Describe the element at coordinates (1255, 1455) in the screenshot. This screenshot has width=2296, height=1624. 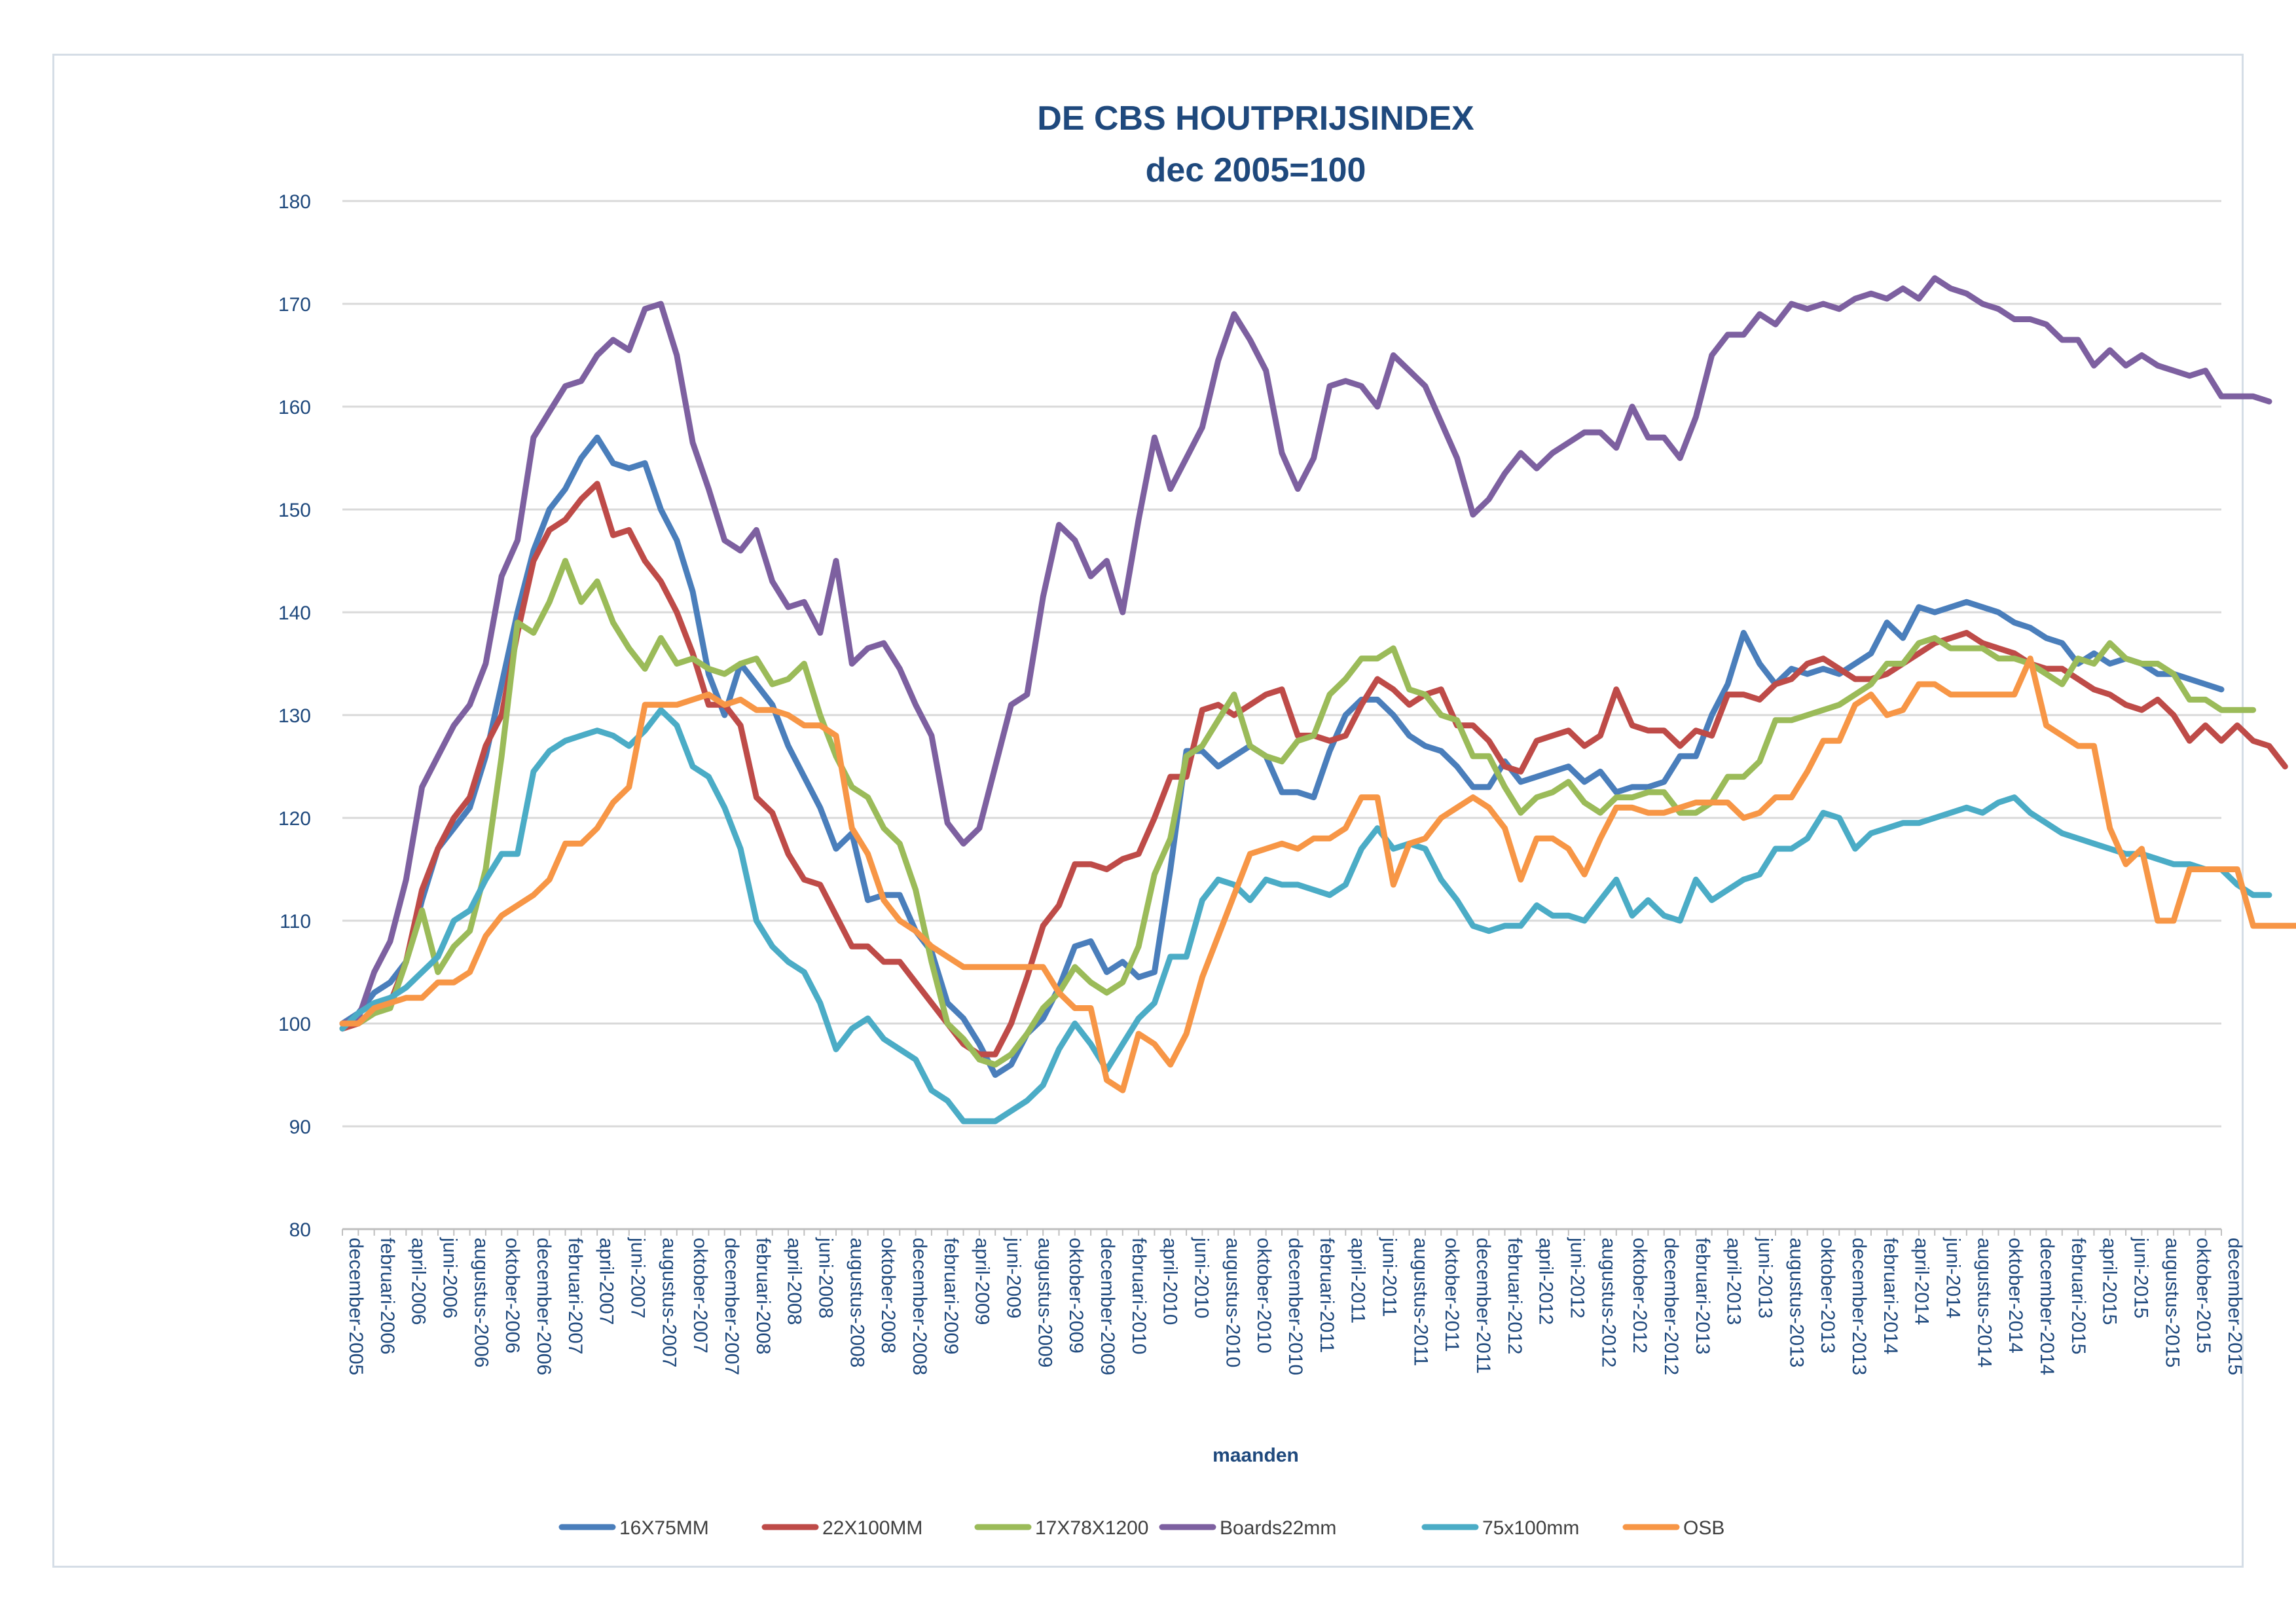
I see `x-axis-title: maanden` at that location.